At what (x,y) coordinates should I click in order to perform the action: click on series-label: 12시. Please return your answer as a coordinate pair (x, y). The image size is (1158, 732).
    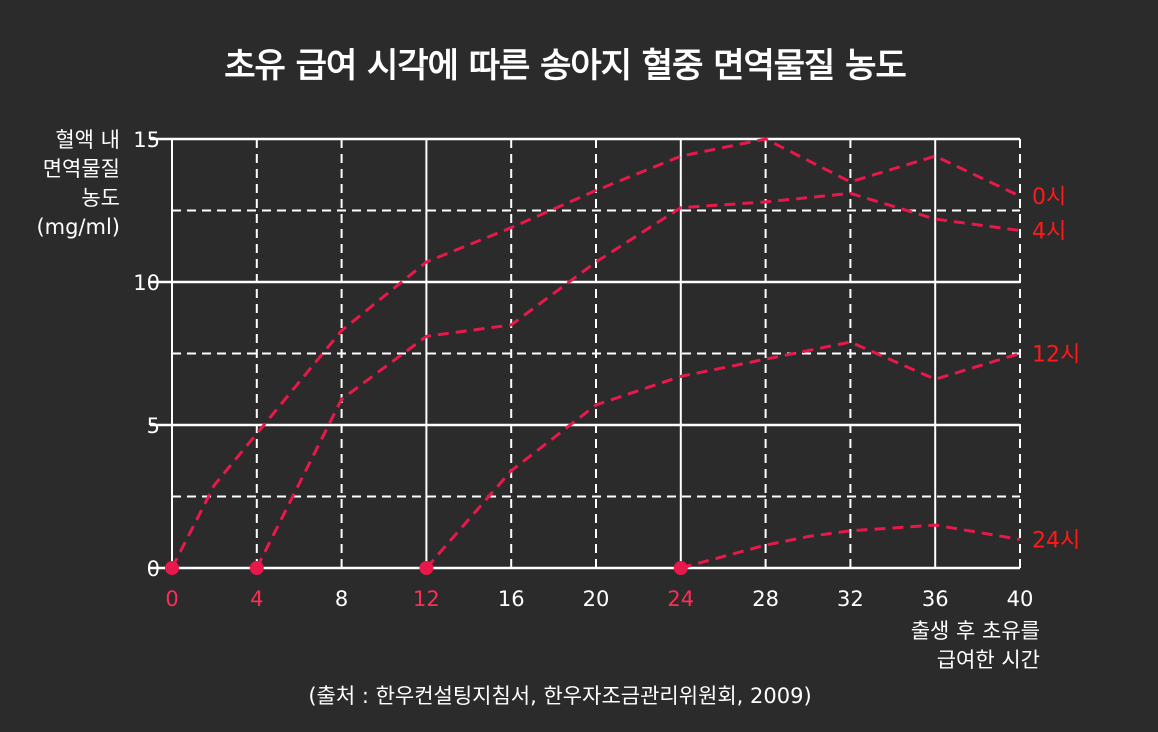
    Looking at the image, I should click on (1056, 355).